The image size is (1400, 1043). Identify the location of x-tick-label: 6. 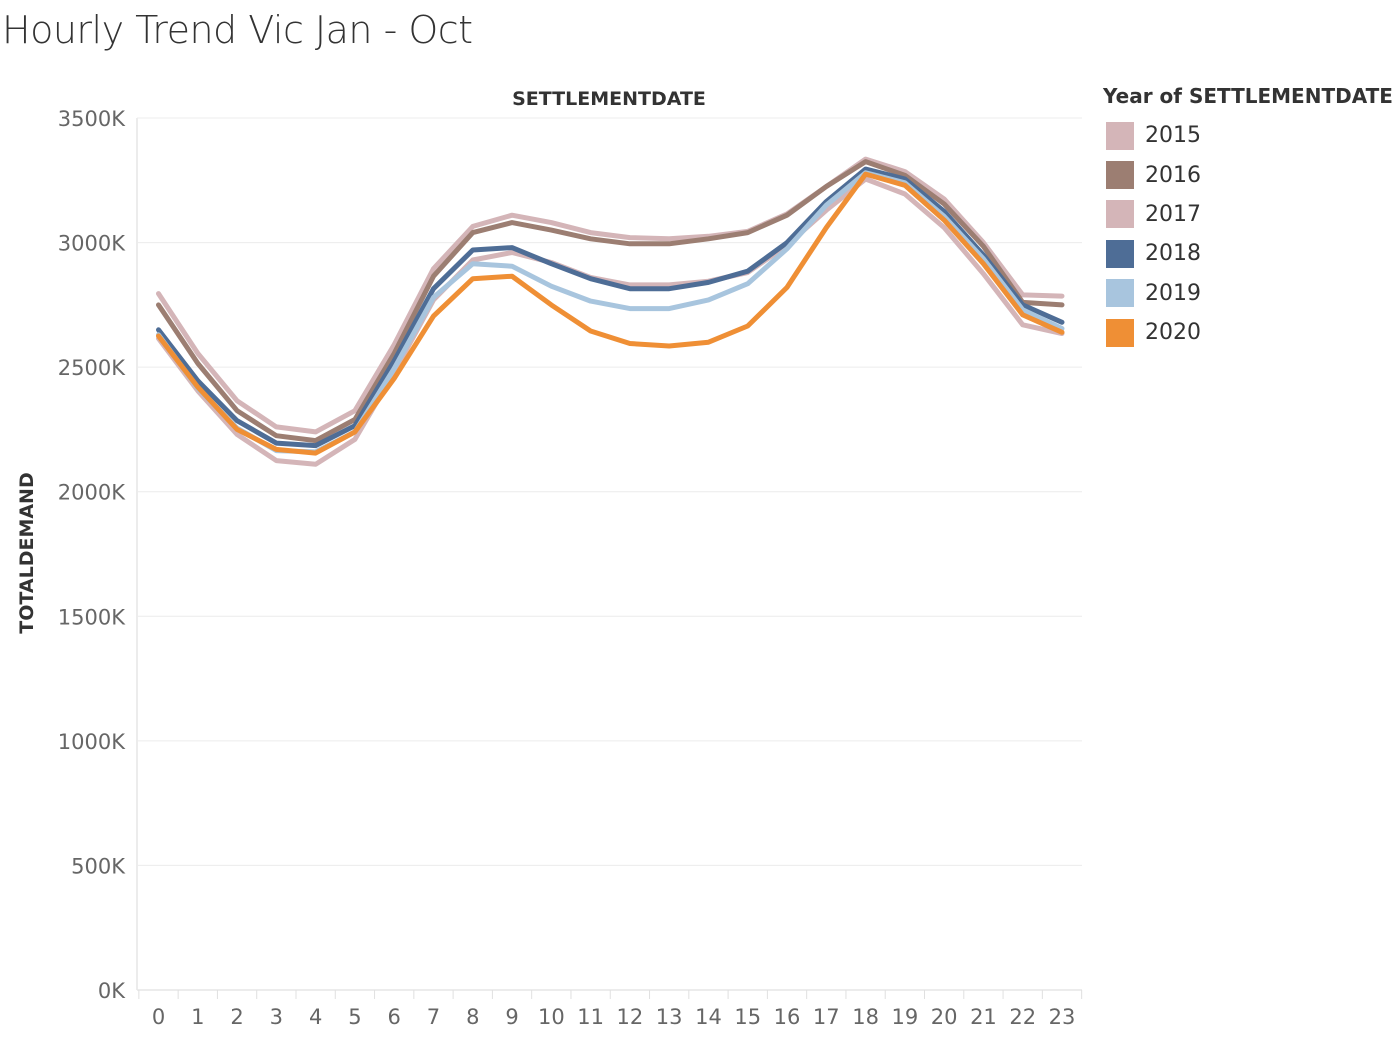
(394, 1017).